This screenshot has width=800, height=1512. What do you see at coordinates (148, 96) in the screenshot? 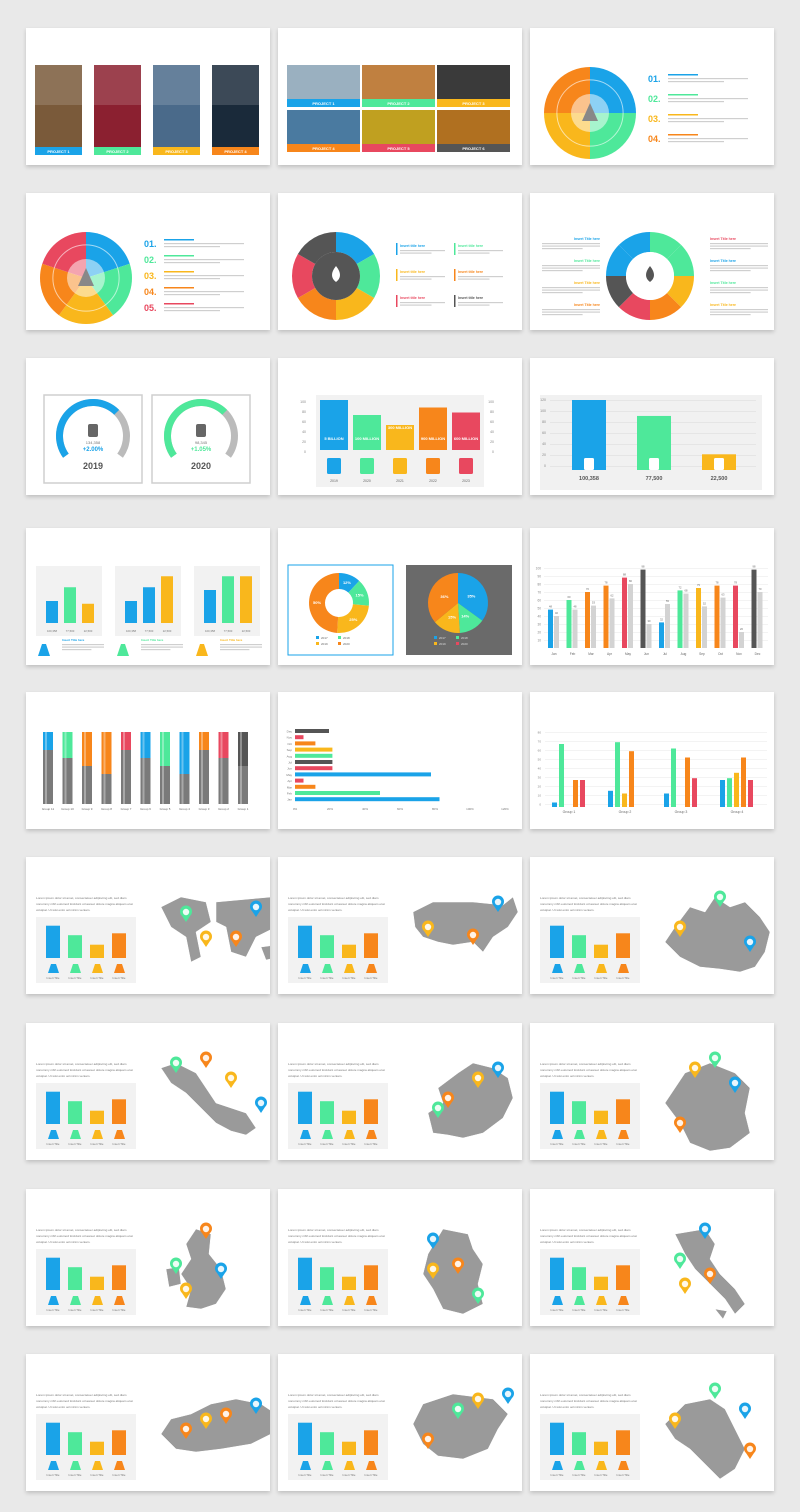
I see `slide-gallery4: PROJECT 1 PROJECT 2 PROJECT 3 PROJECT 4` at bounding box center [148, 96].